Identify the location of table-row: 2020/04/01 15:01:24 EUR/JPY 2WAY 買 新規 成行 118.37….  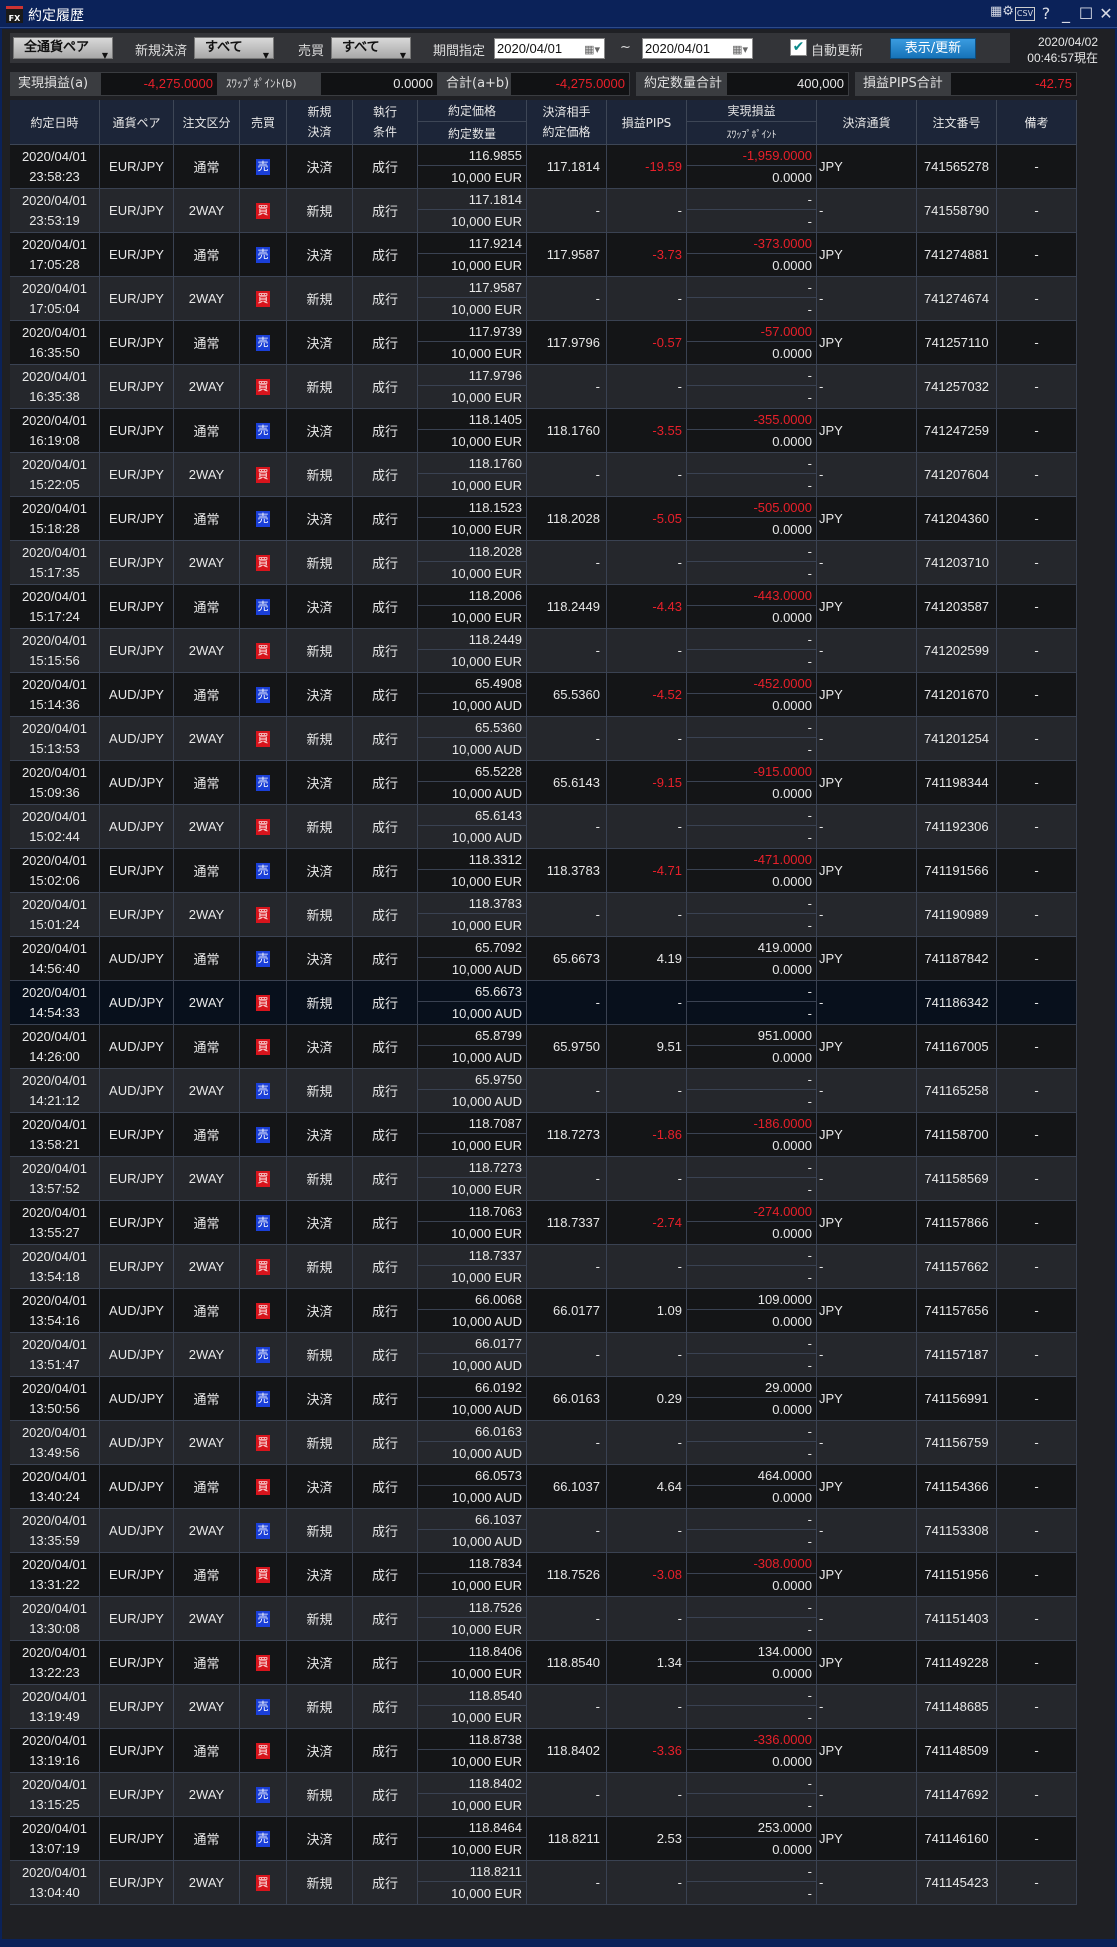
(543, 915).